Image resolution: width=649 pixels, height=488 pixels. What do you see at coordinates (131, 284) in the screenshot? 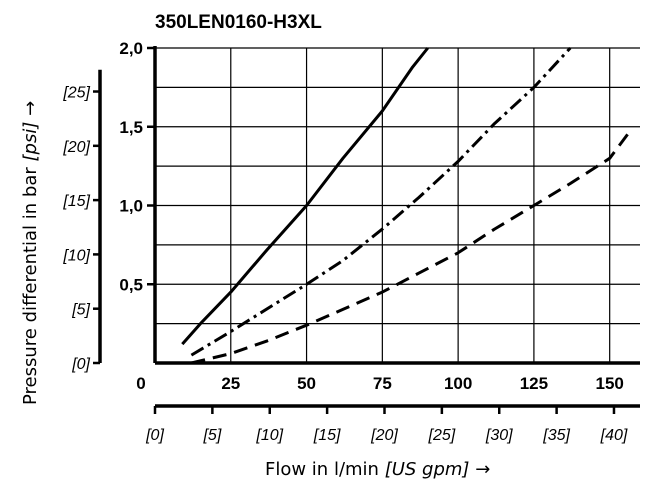
I see `y-tick-label: 0,5` at bounding box center [131, 284].